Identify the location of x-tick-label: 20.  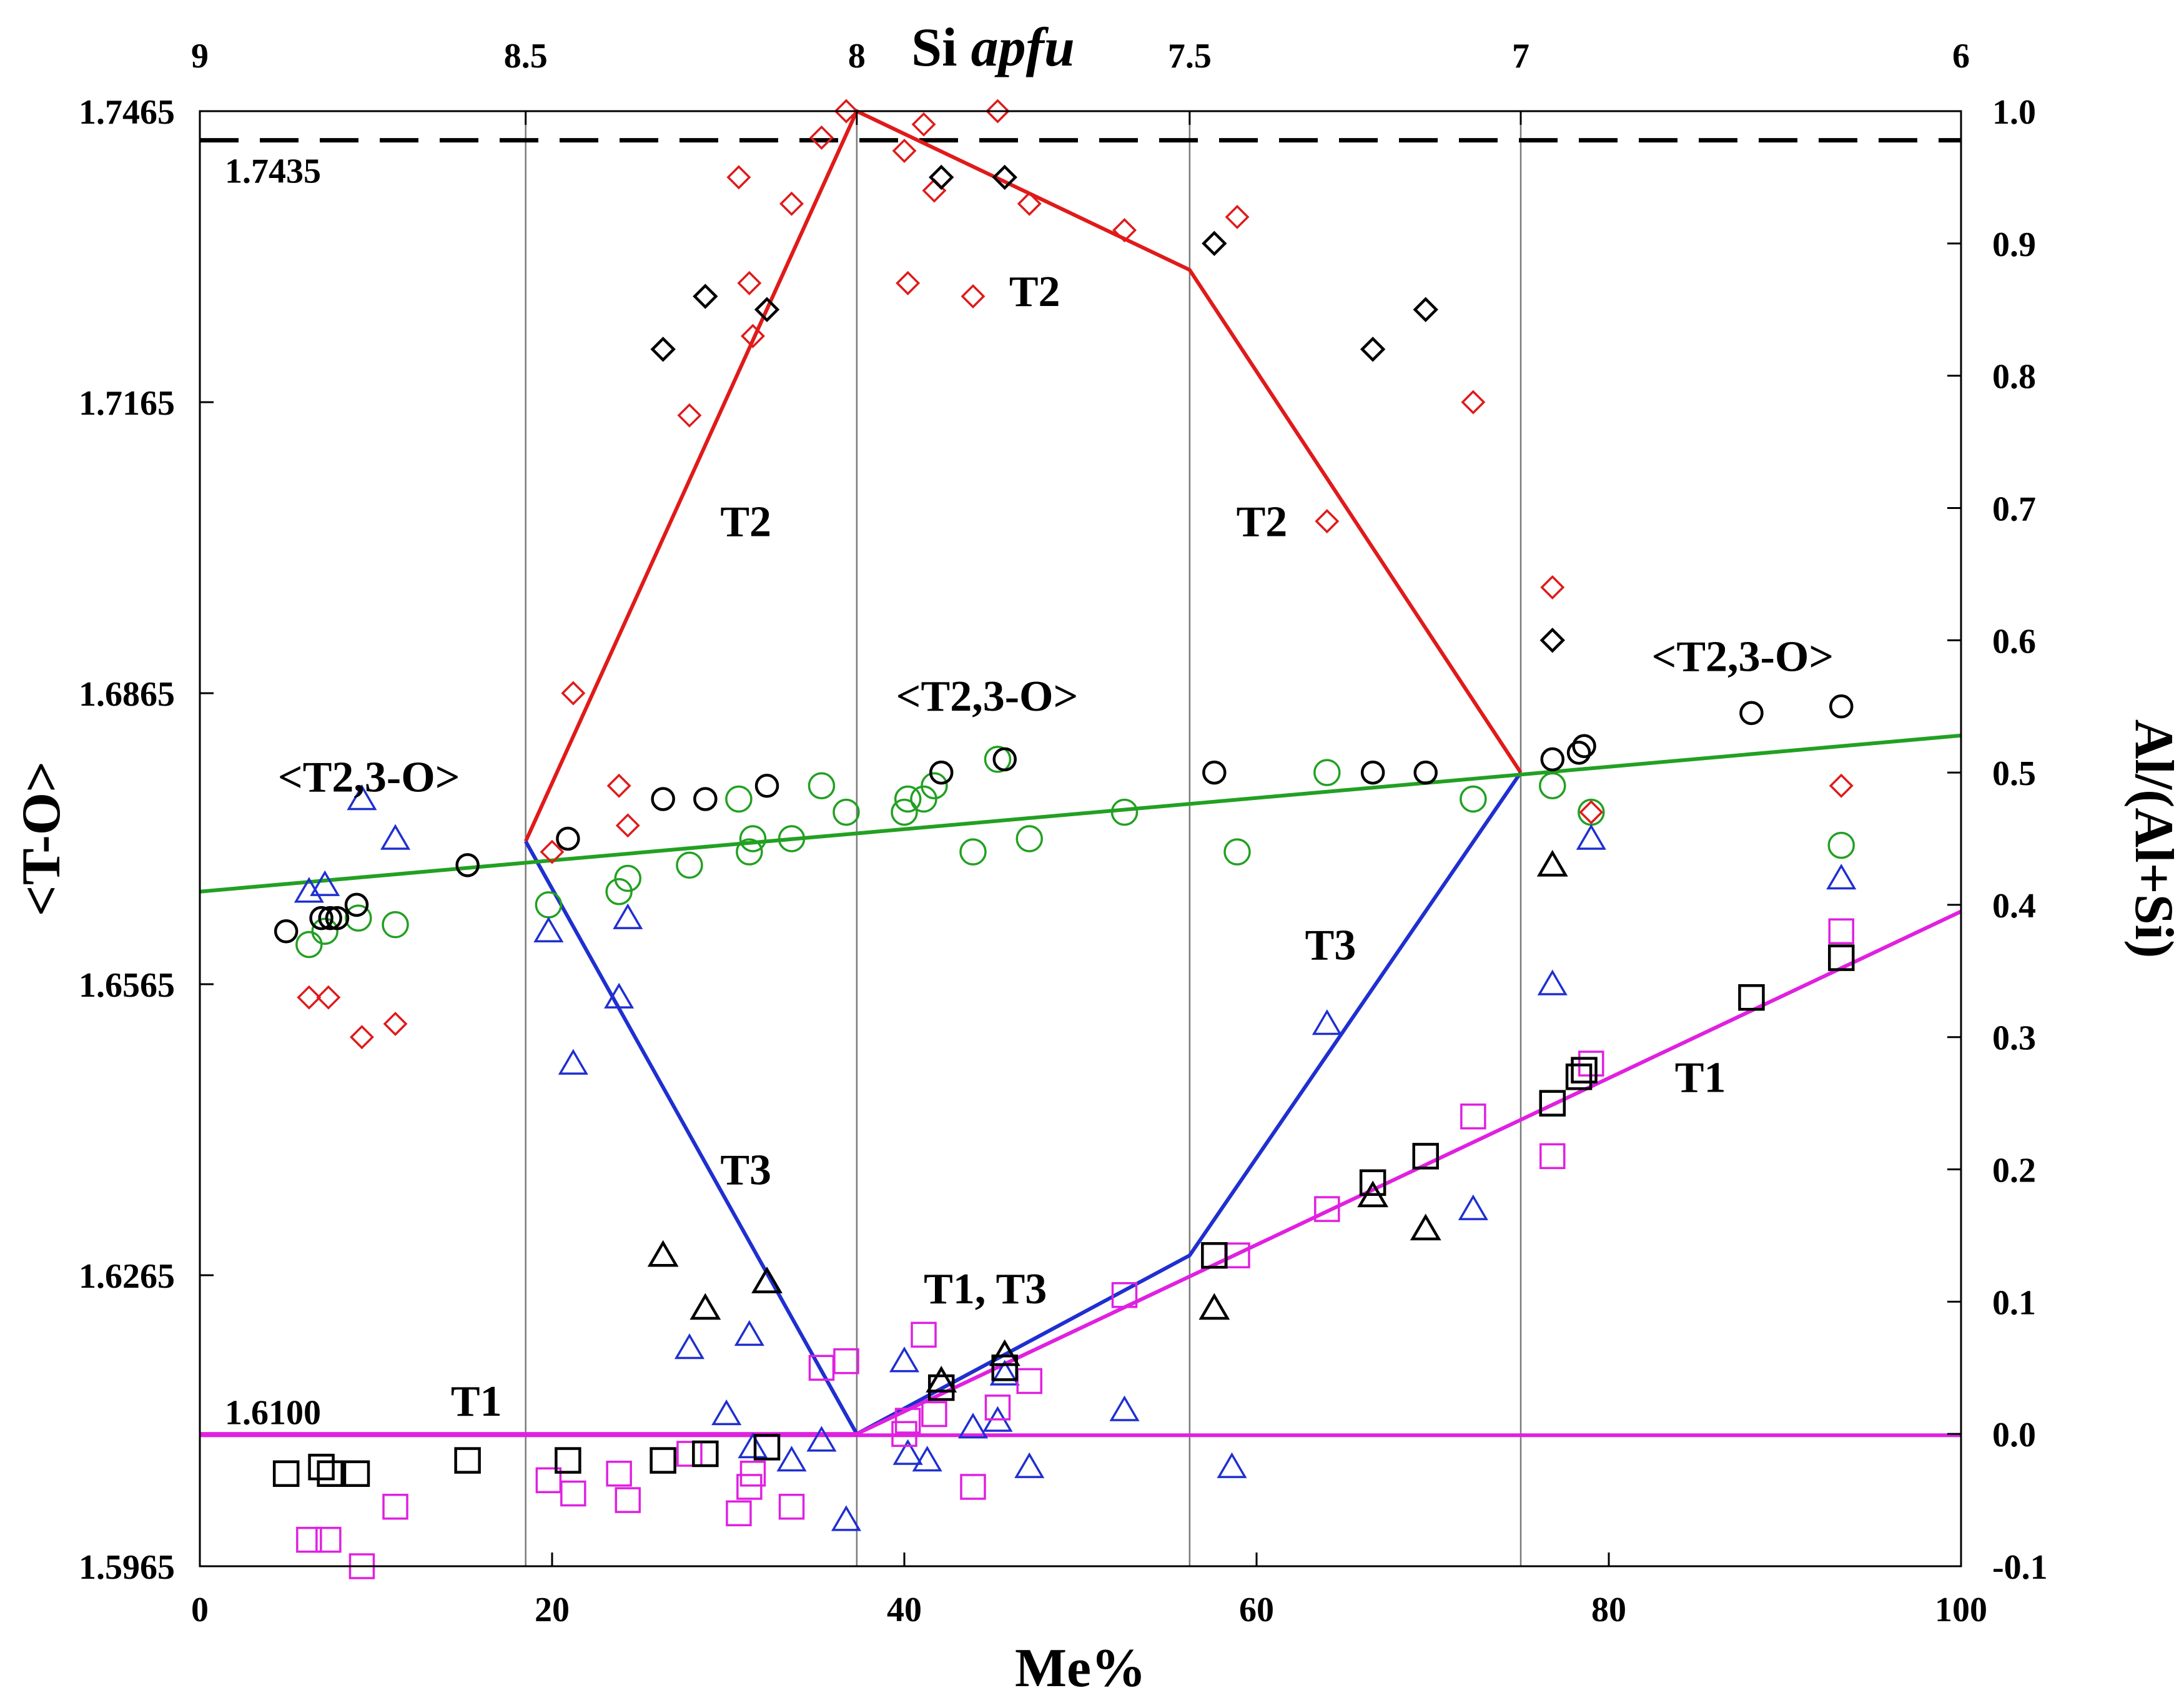
(553, 1610).